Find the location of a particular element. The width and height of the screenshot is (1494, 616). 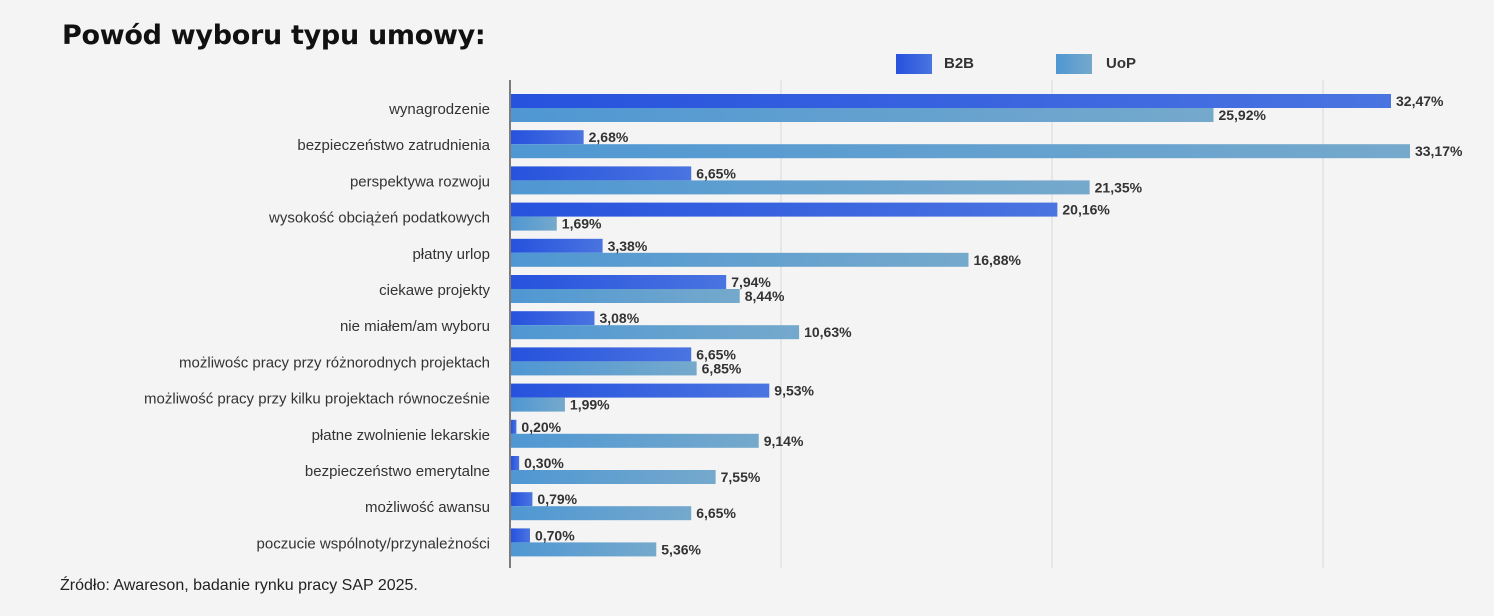

value-label-uop: 1,69% is located at coordinates (582, 224).